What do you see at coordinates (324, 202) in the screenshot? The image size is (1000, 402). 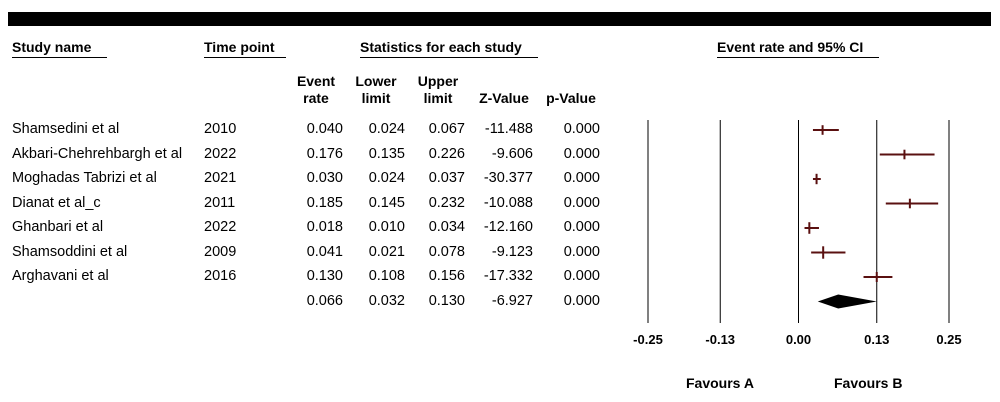 I see `table-cell-rate: 0.185` at bounding box center [324, 202].